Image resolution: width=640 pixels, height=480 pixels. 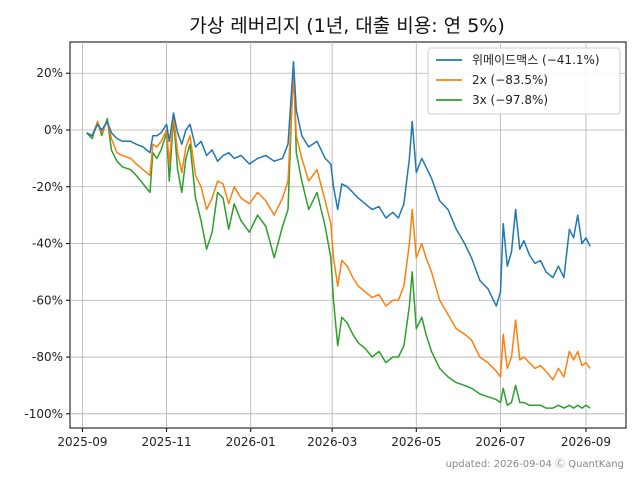 I want to click on x-tick-label: 2026-05, so click(x=416, y=442).